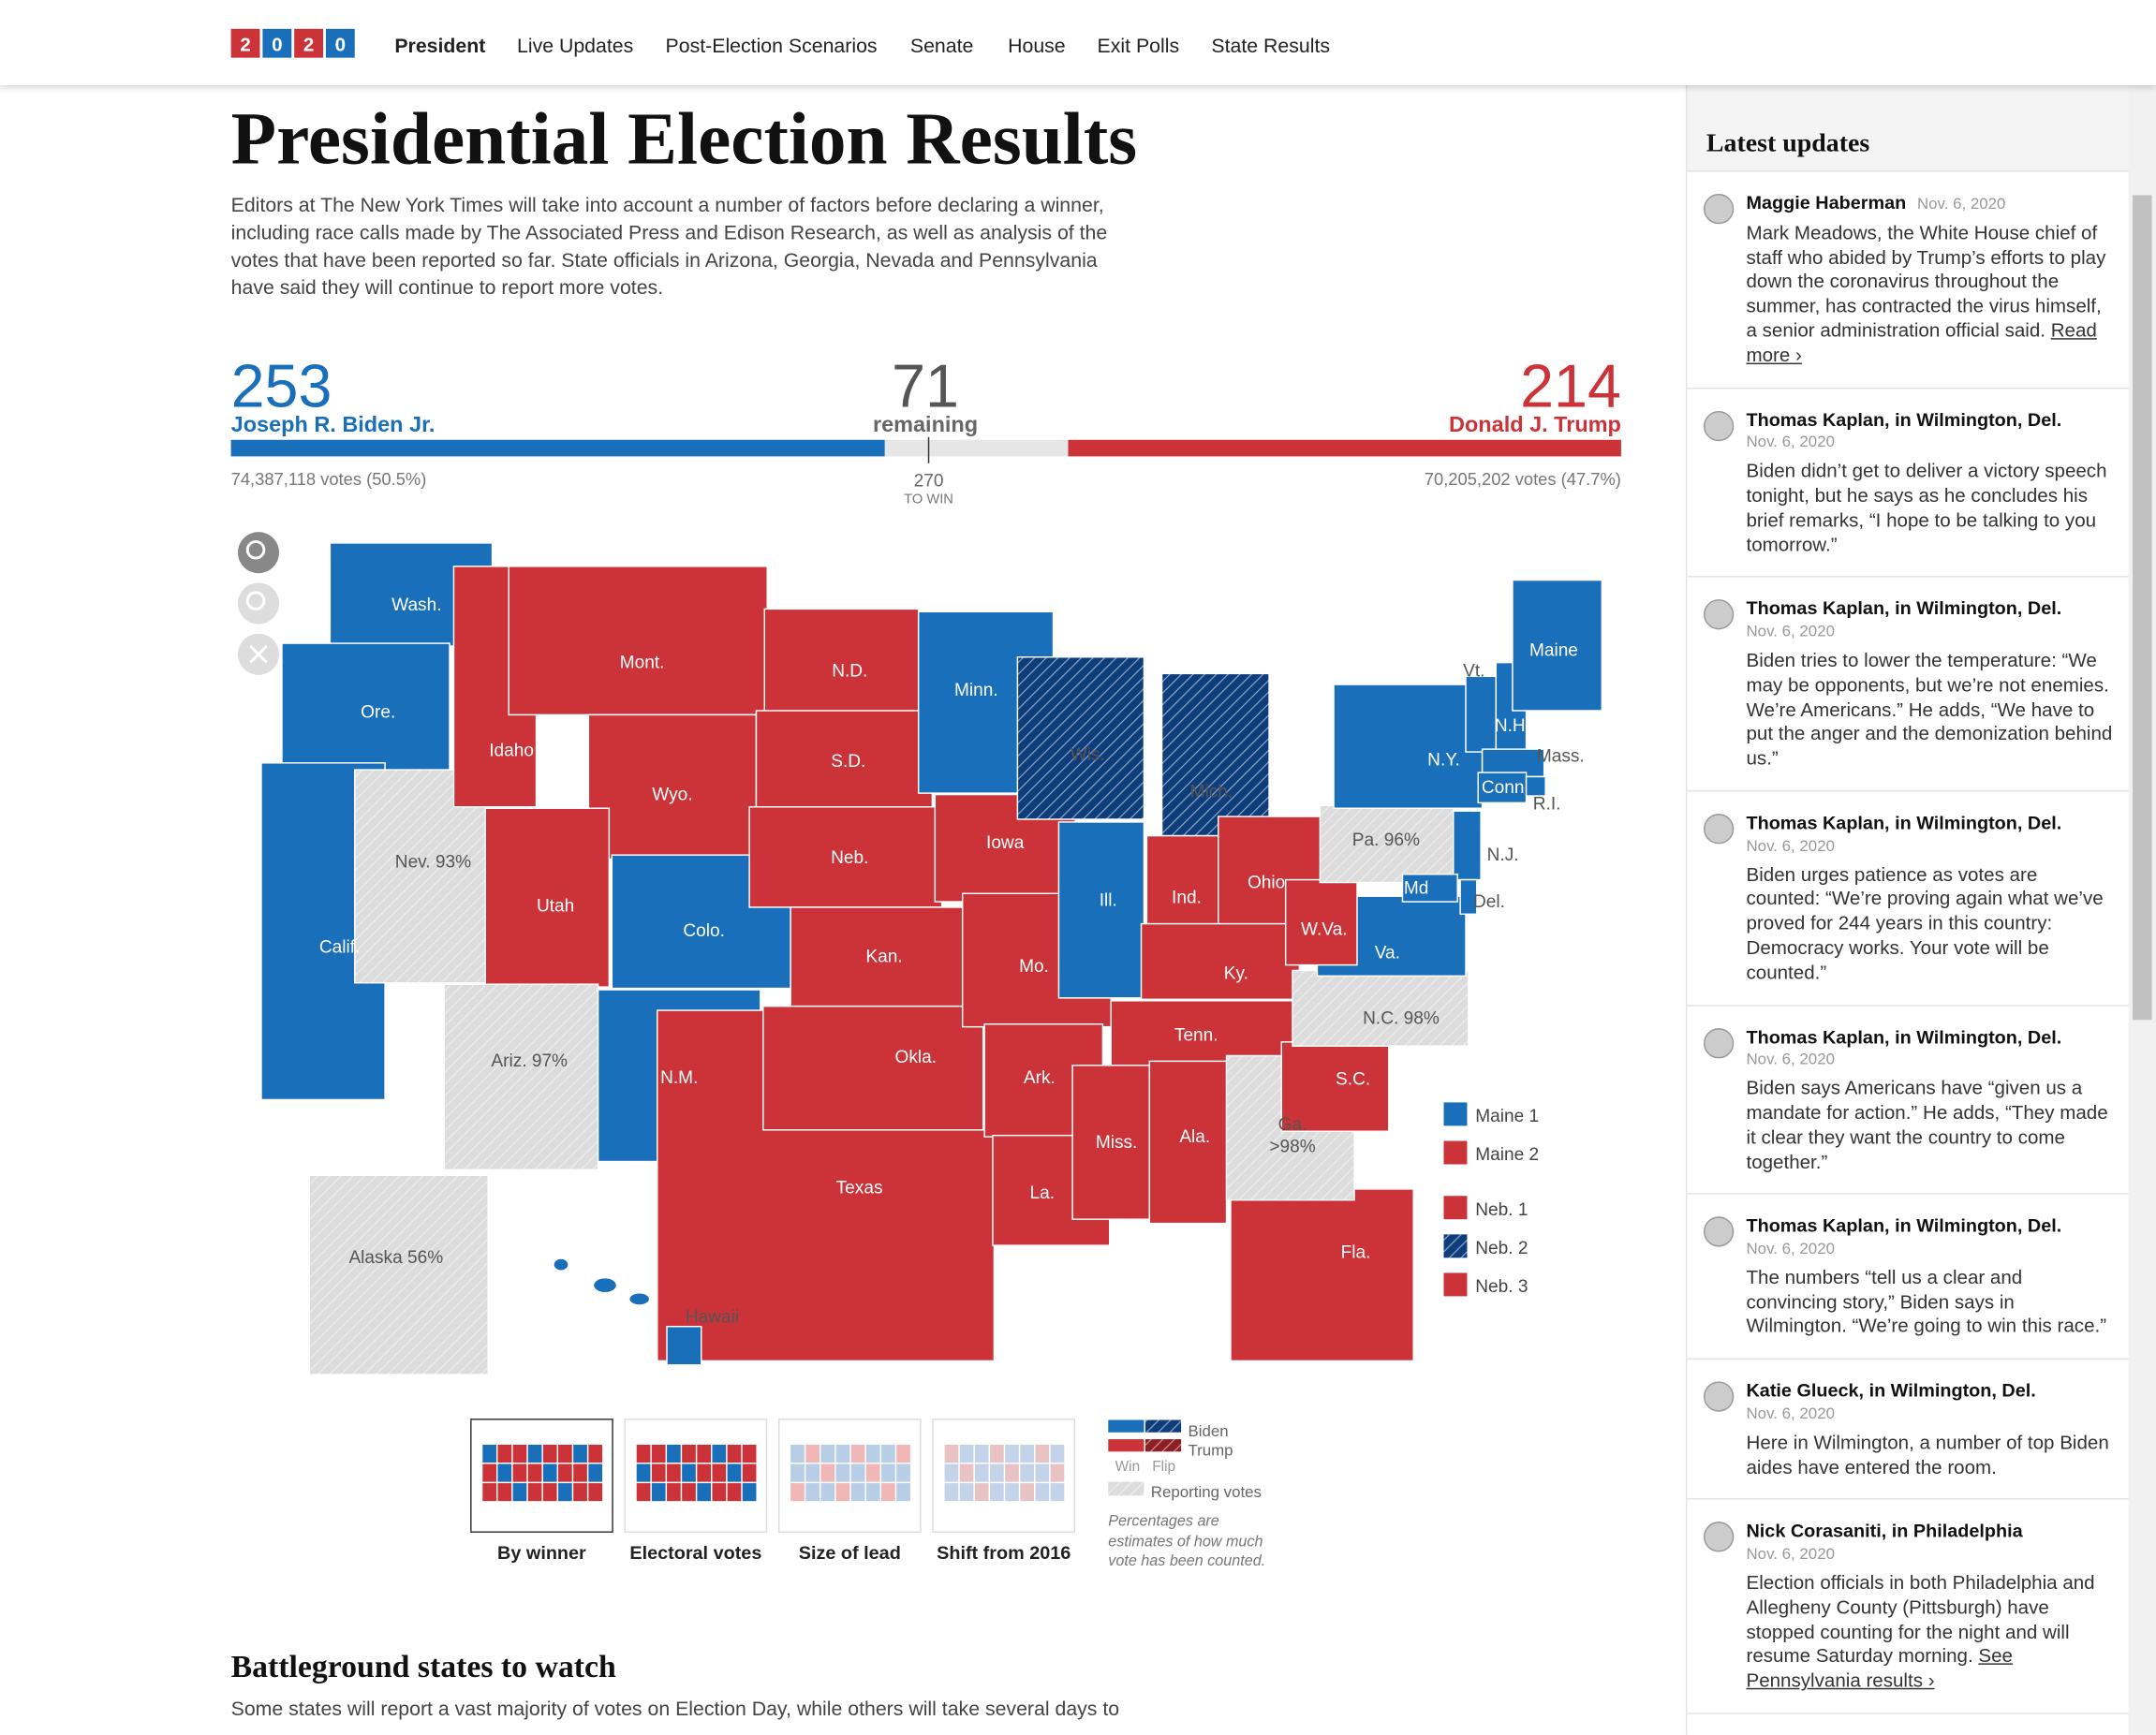 The height and width of the screenshot is (1735, 2156). What do you see at coordinates (679, 1078) in the screenshot?
I see `state-label: N.M.` at bounding box center [679, 1078].